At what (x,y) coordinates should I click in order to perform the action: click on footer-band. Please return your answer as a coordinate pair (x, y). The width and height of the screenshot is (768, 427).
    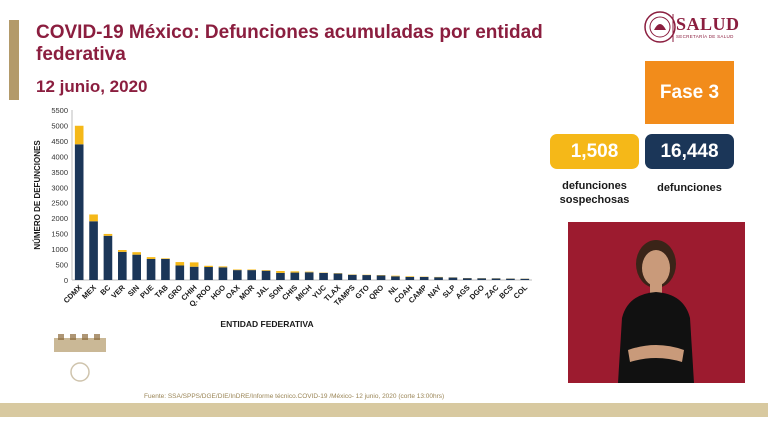
    Looking at the image, I should click on (384, 410).